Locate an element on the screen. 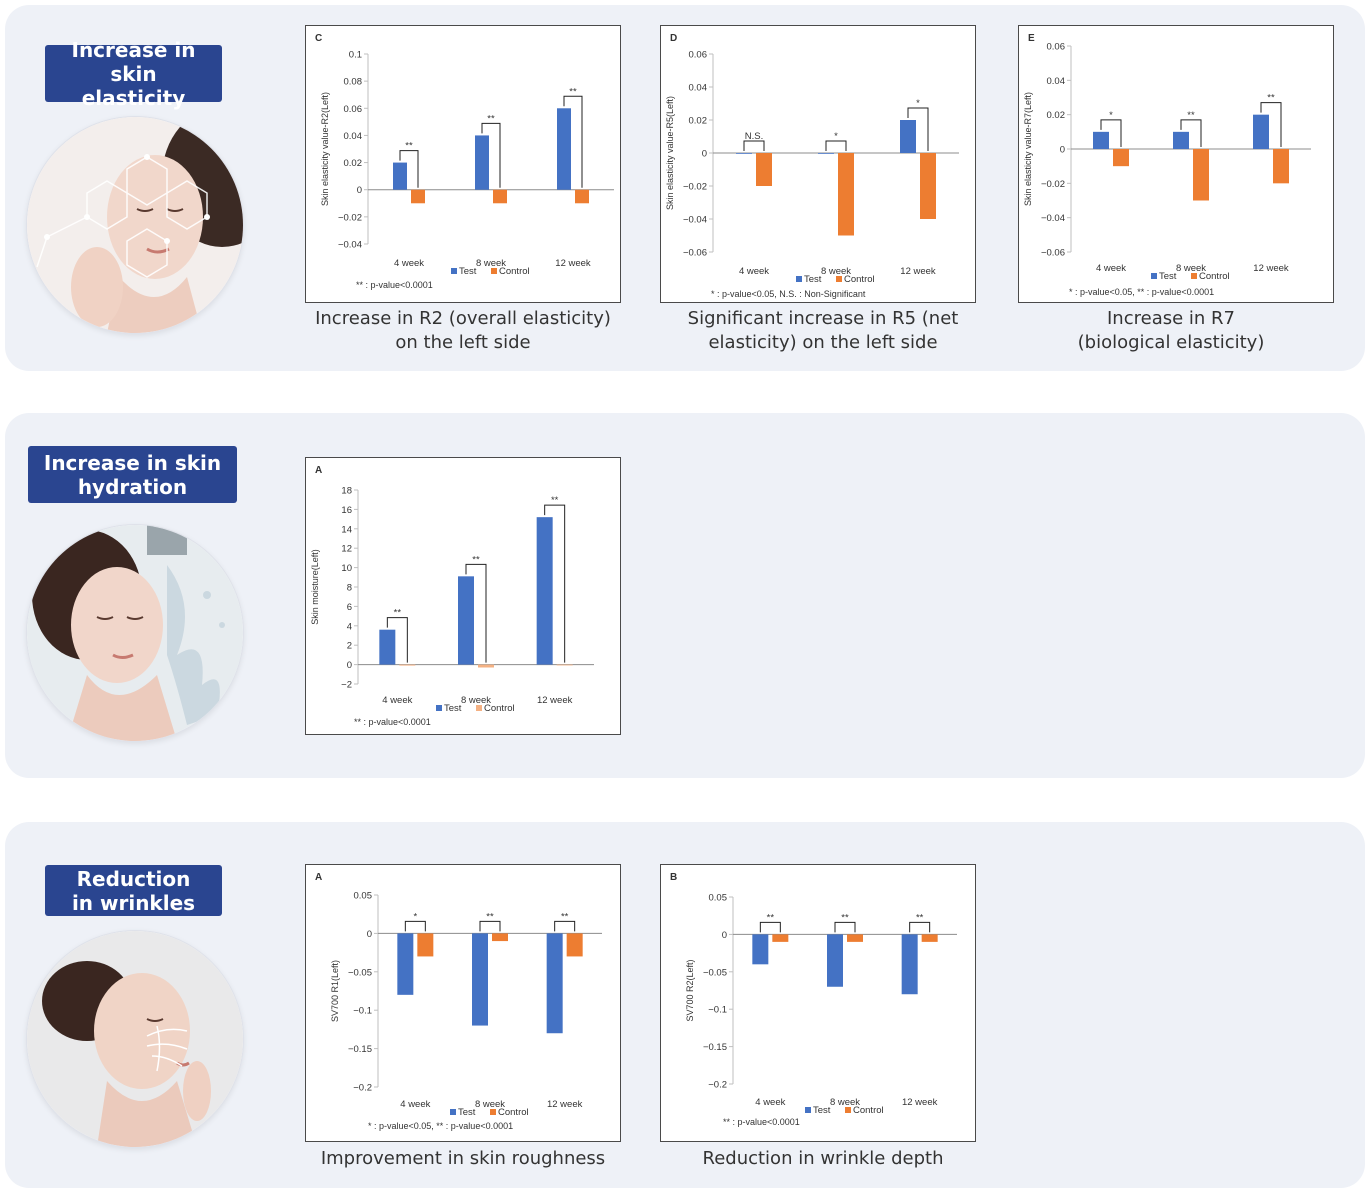  wrinkles-badge: Reduction in wrinkles is located at coordinates (133, 890).